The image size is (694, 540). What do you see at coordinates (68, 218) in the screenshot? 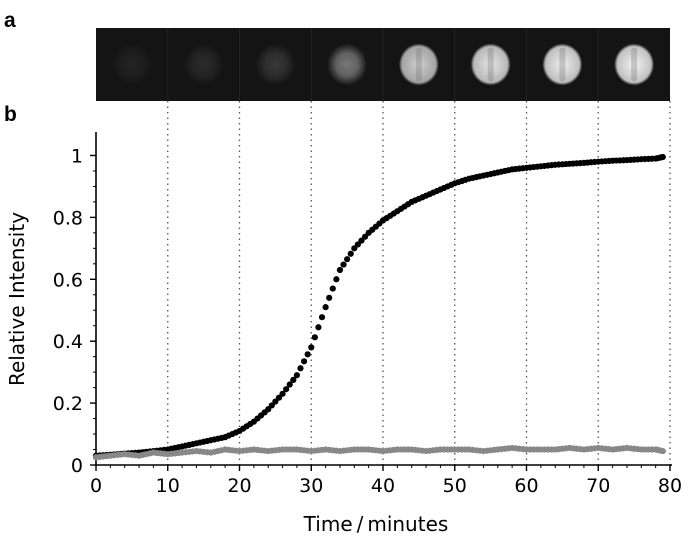
I see `y-tick-label-0.8: 0.8` at bounding box center [68, 218].